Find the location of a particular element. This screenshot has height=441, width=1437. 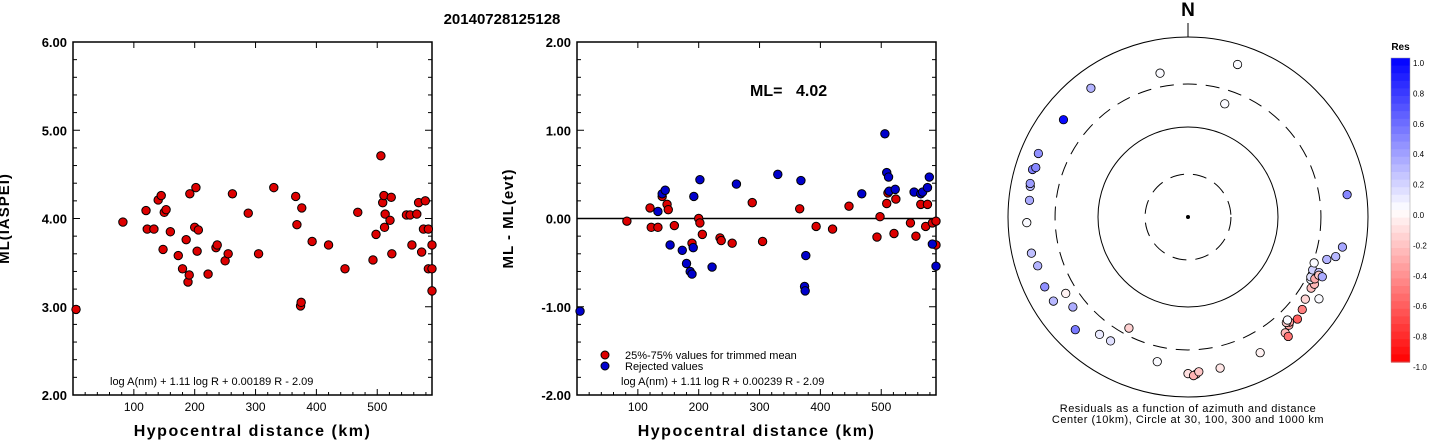

circle-300km is located at coordinates (1188, 217).